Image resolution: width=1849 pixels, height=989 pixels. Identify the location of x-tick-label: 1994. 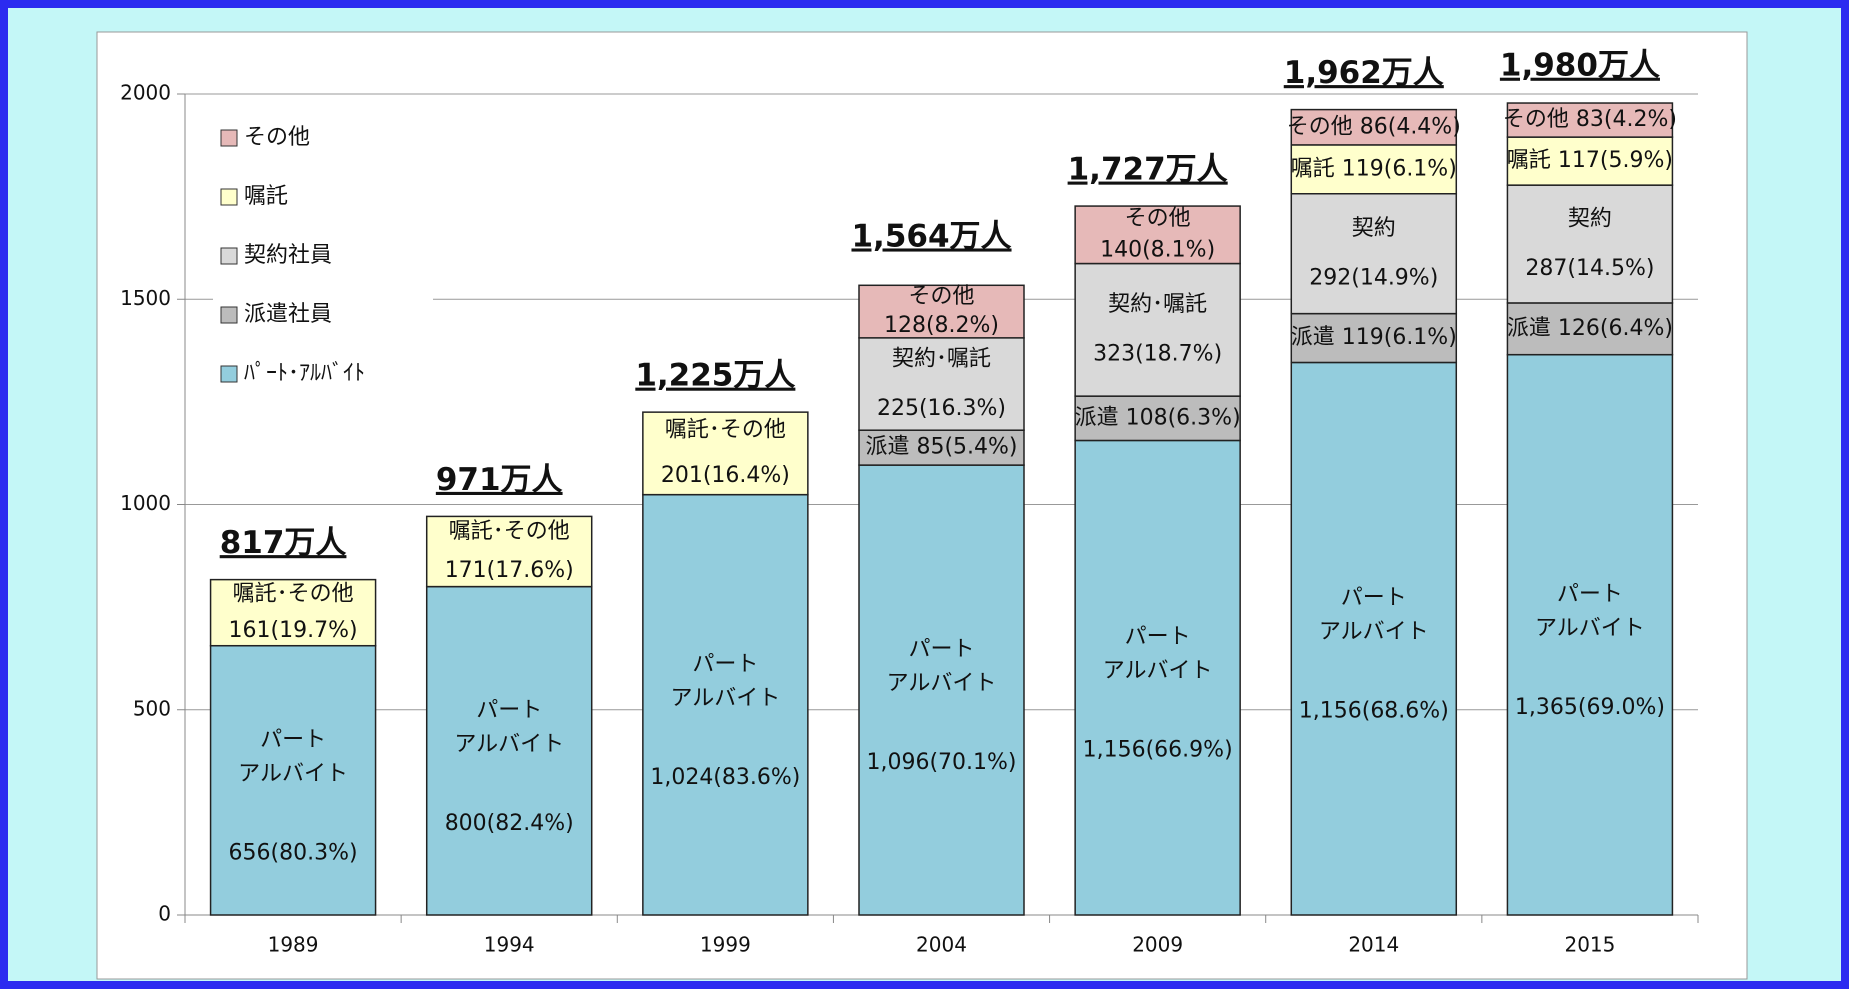
(509, 945).